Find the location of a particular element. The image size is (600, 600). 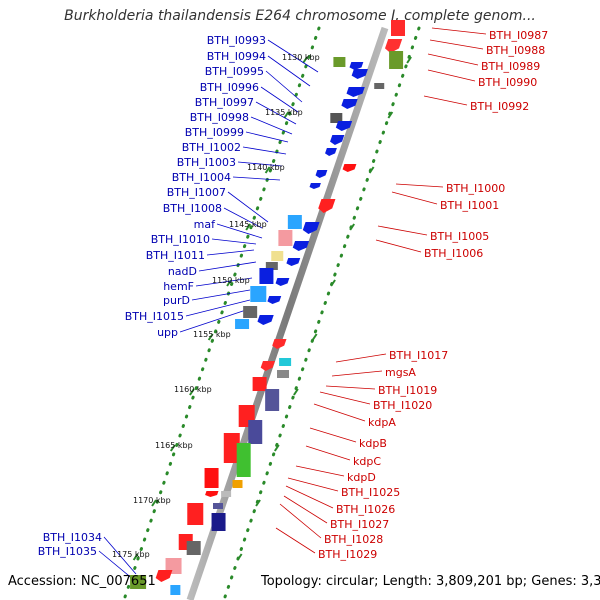

reverse-gene-label: BTH_I0995 is located at coordinates (234, 71).